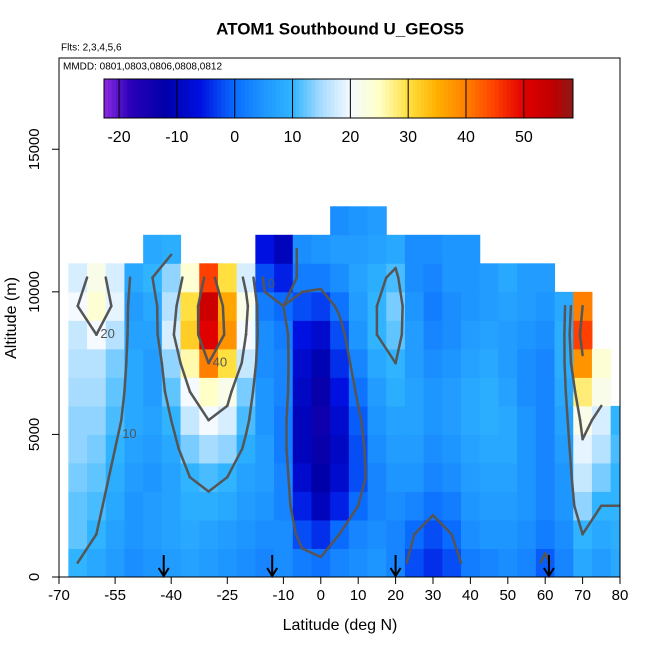 This screenshot has width=650, height=650. What do you see at coordinates (293, 137) in the screenshot?
I see `colorbar-tick-label: 10` at bounding box center [293, 137].